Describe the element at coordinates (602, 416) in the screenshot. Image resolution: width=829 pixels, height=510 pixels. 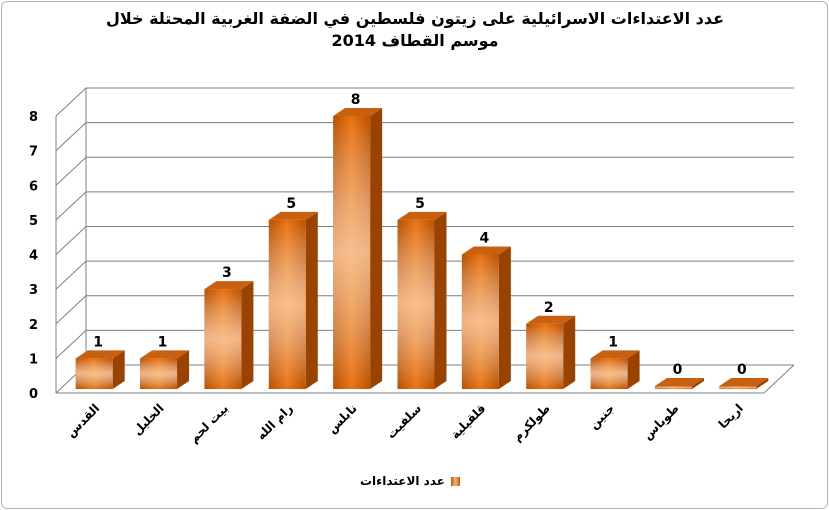
I see `x-tick-label: جنين` at that location.